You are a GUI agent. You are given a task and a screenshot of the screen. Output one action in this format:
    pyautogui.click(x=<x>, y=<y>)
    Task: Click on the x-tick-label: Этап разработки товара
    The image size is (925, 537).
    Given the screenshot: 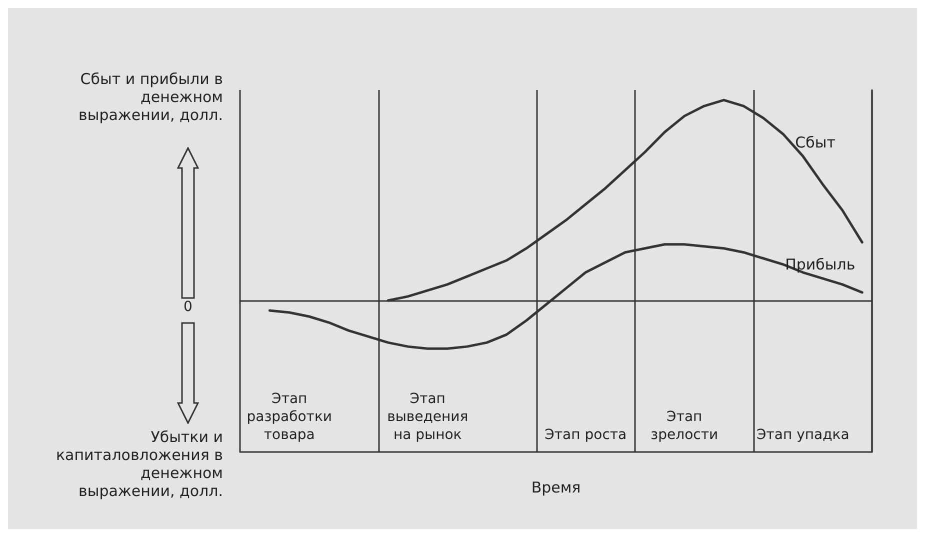 What is the action you would take?
    pyautogui.click(x=289, y=417)
    